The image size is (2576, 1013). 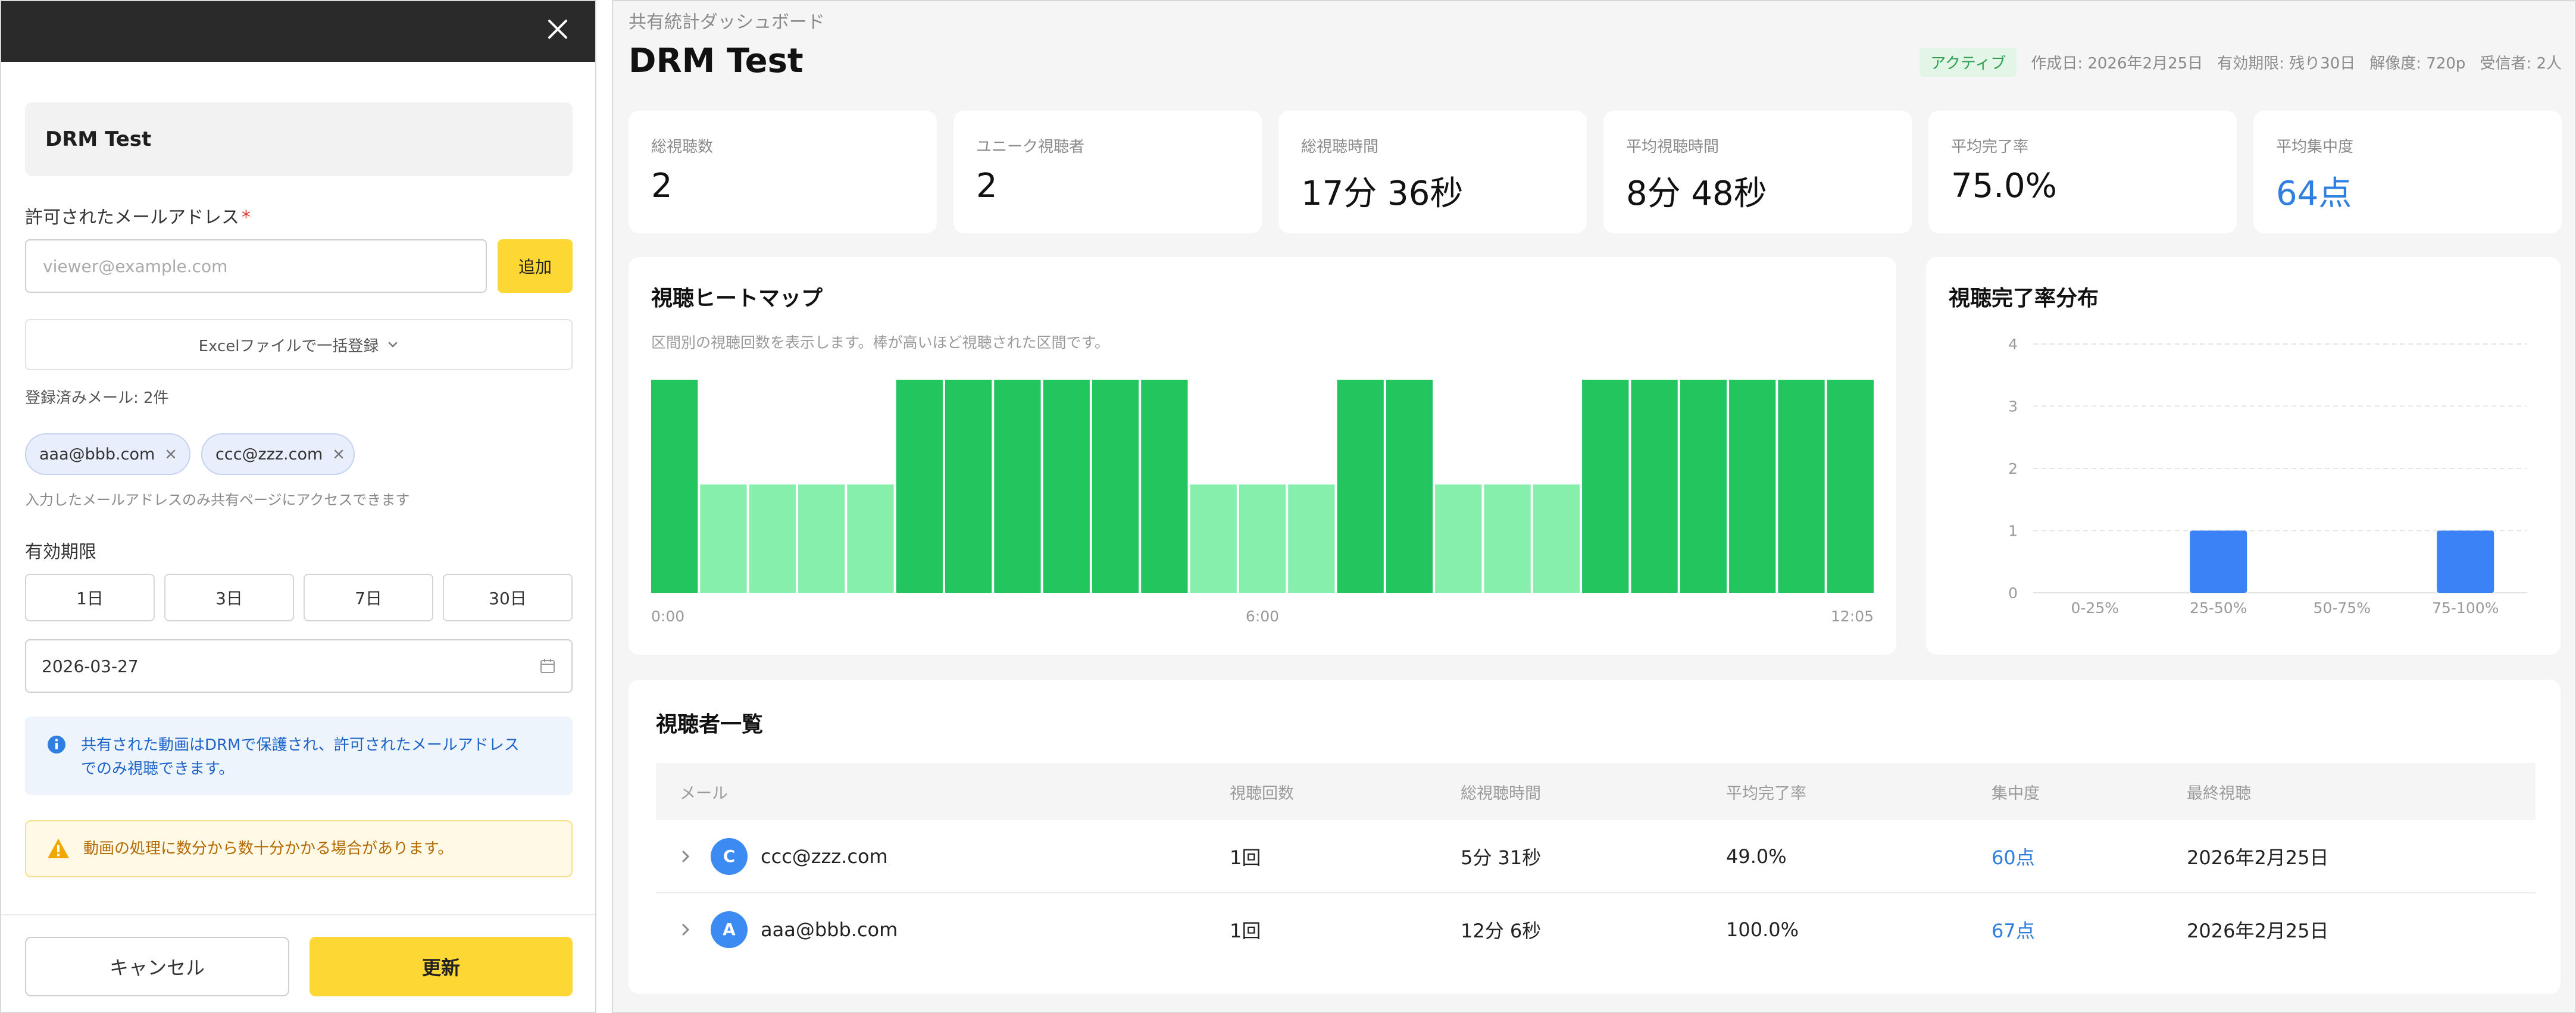 What do you see at coordinates (2013, 857) in the screenshot?
I see `viewer-focus-score: 60点` at bounding box center [2013, 857].